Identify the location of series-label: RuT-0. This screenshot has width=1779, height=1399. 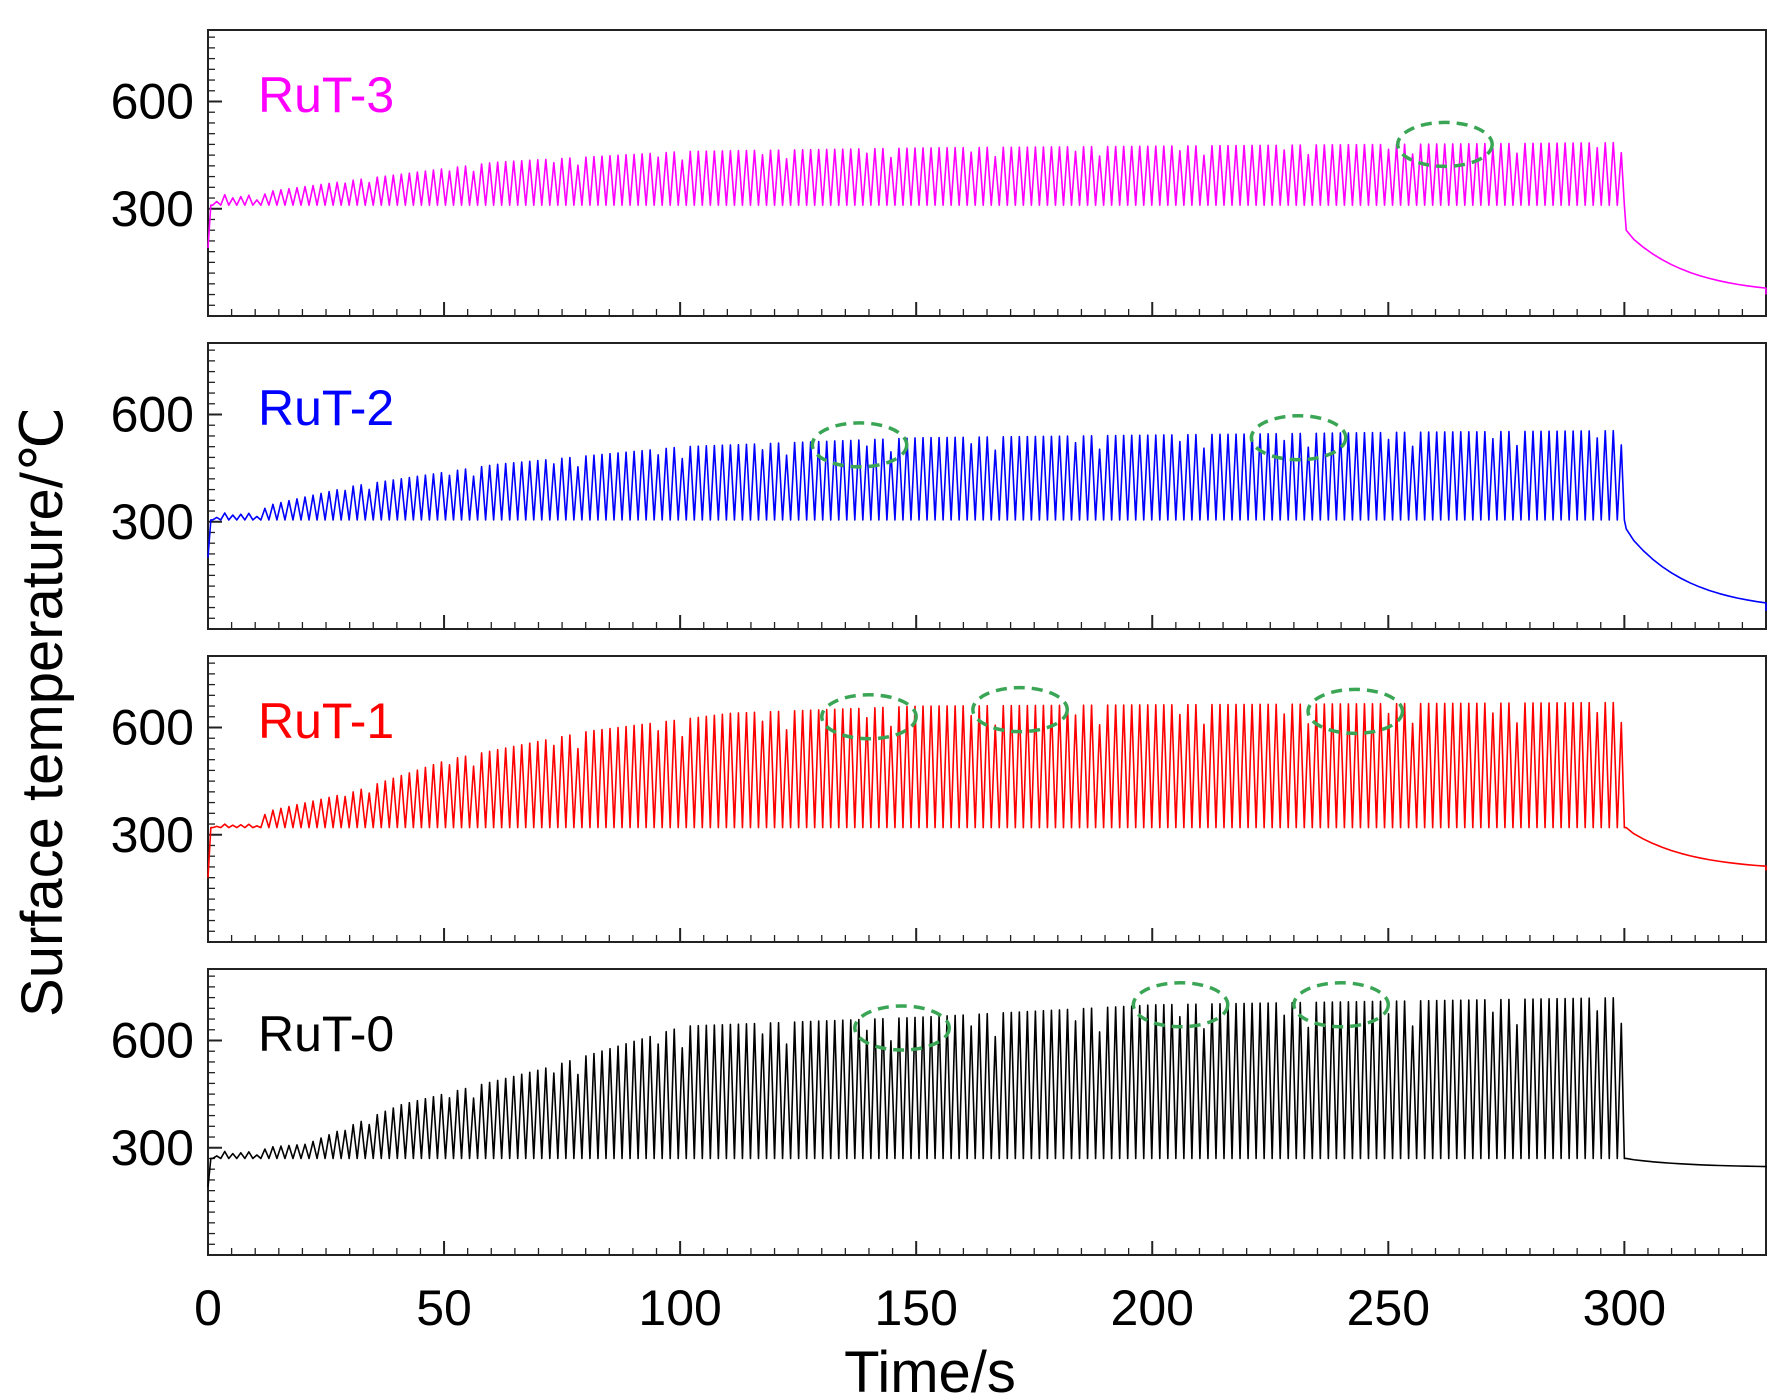
(326, 1034).